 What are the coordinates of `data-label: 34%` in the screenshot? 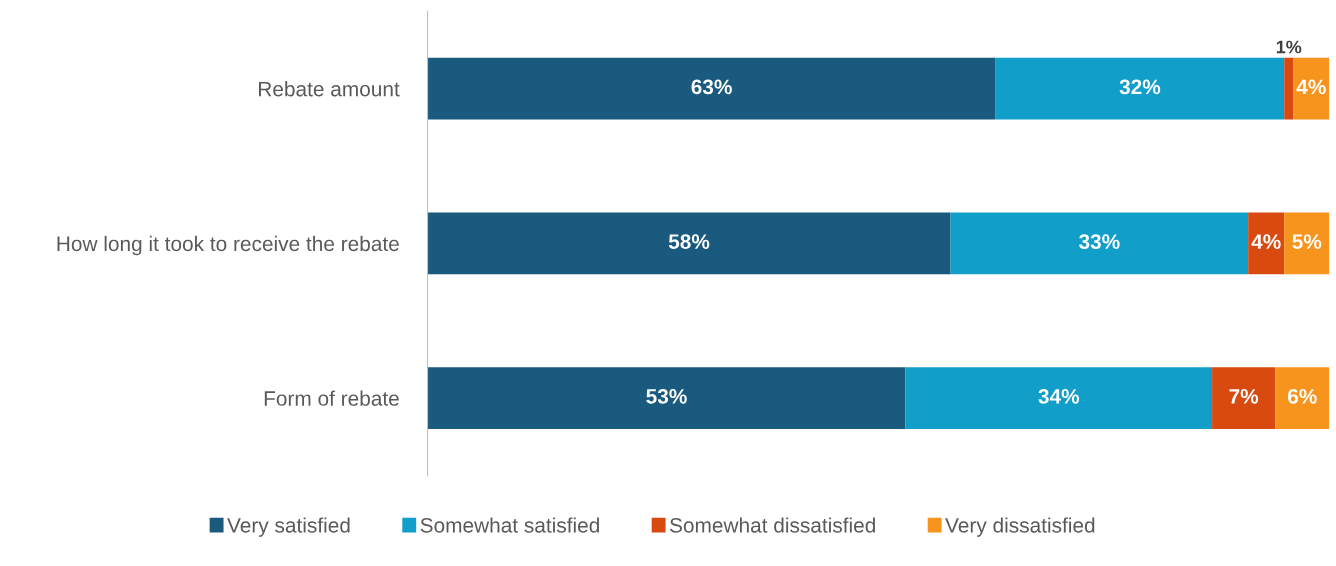 It's located at (1059, 396).